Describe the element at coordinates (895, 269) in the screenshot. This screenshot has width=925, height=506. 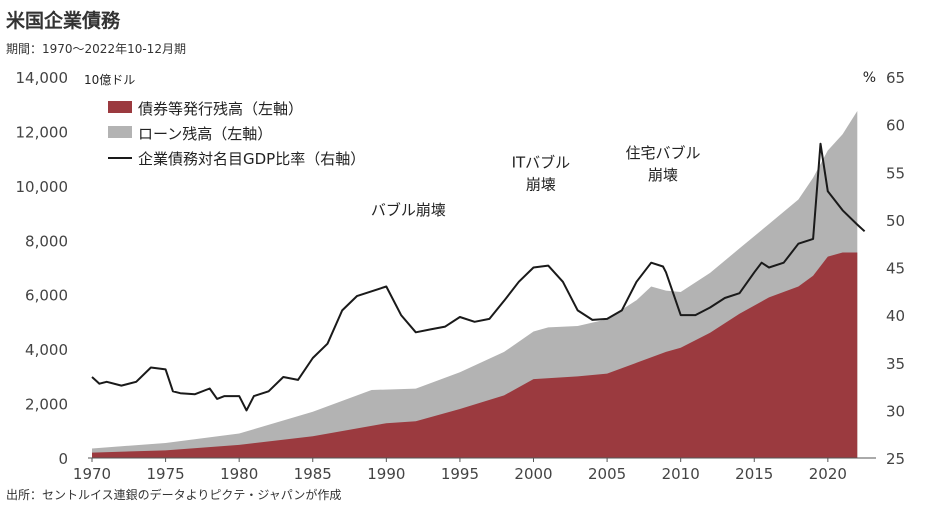
I see `right-tick-label: 45` at that location.